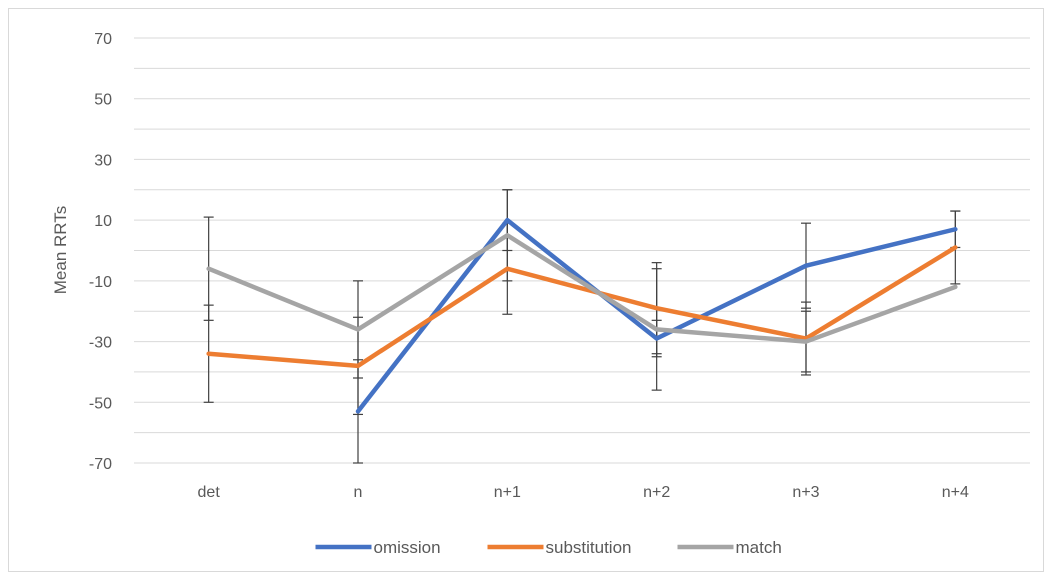 The height and width of the screenshot is (581, 1053). I want to click on x-tick-label: n+2, so click(656, 492).